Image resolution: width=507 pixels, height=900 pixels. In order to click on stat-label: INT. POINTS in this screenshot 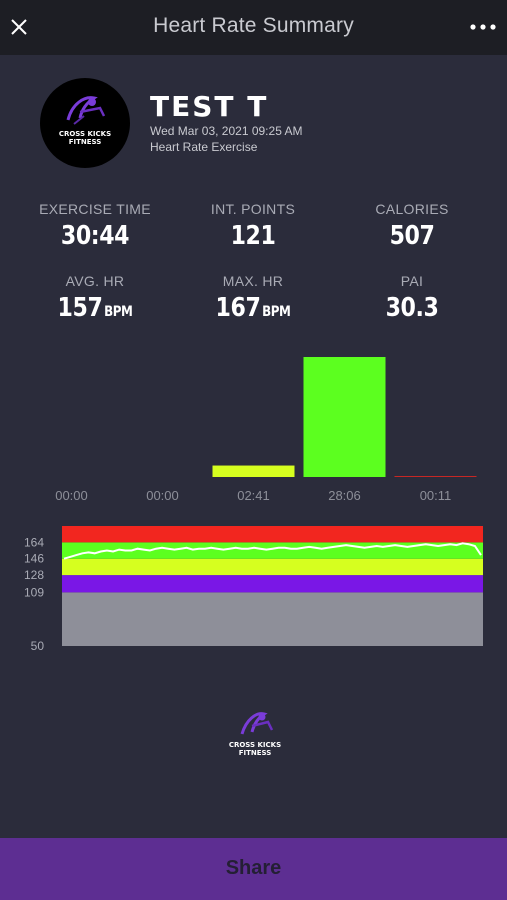, I will do `click(253, 209)`.